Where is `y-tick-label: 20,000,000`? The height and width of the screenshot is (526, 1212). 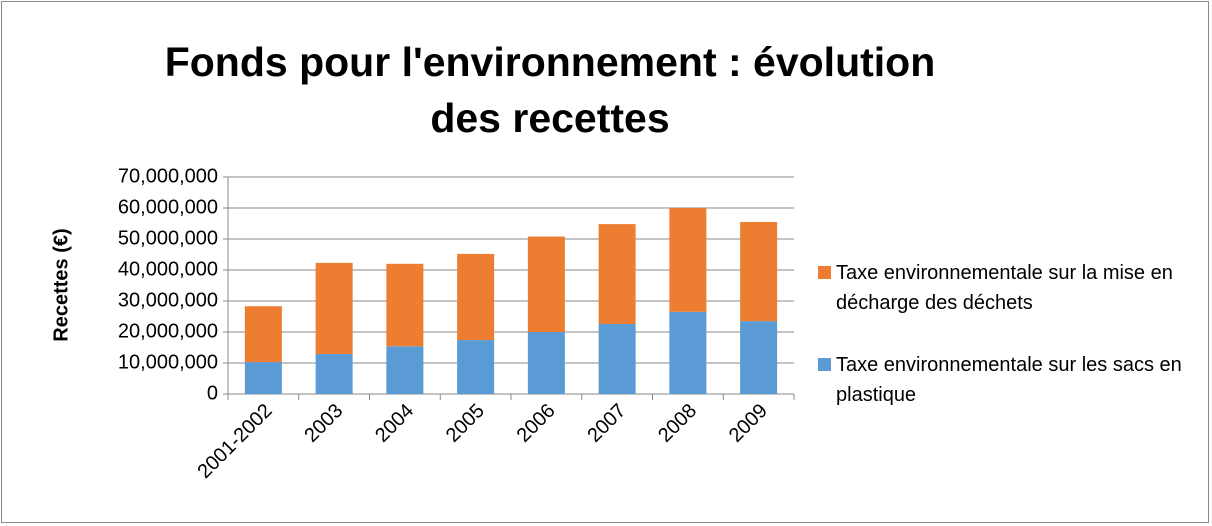 y-tick-label: 20,000,000 is located at coordinates (168, 331).